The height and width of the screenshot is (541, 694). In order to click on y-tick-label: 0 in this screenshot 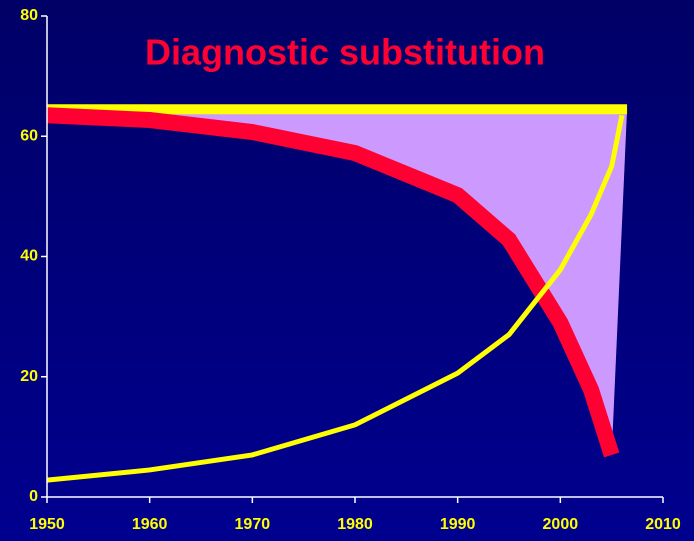, I will do `click(33, 496)`.